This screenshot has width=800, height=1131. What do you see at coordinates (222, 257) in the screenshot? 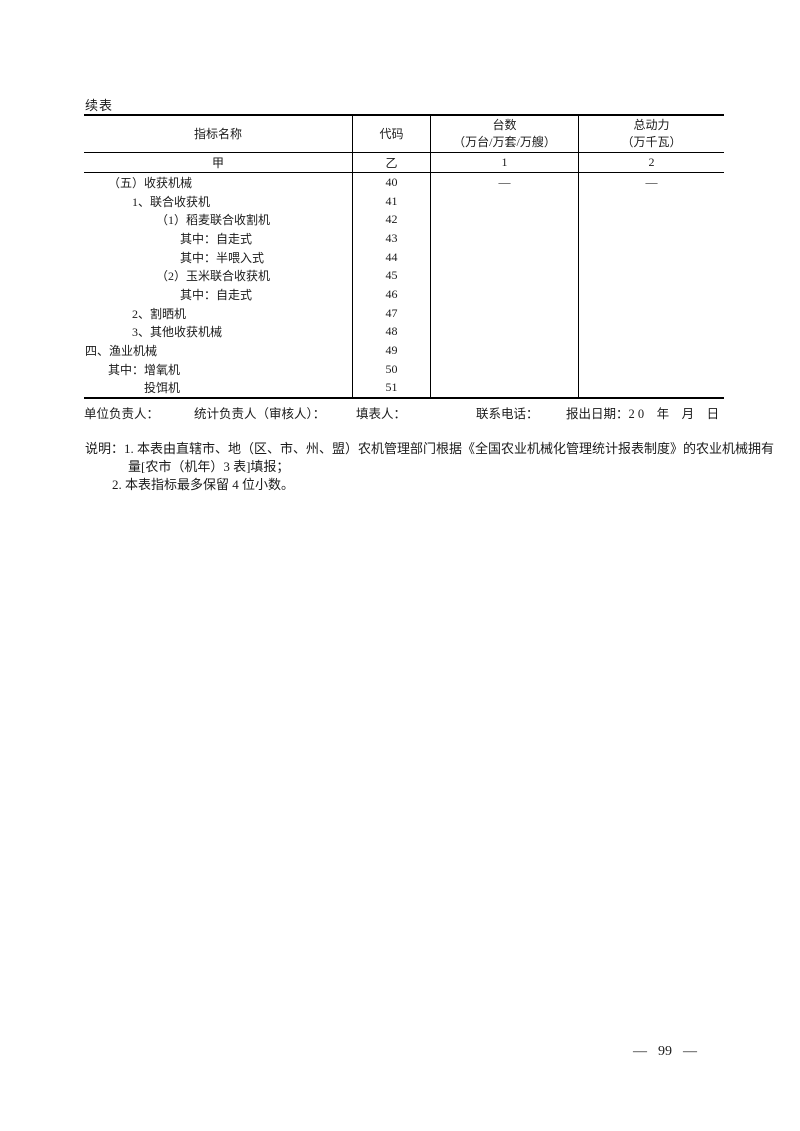
I see `indicator-name: 其中：半喂入式` at bounding box center [222, 257].